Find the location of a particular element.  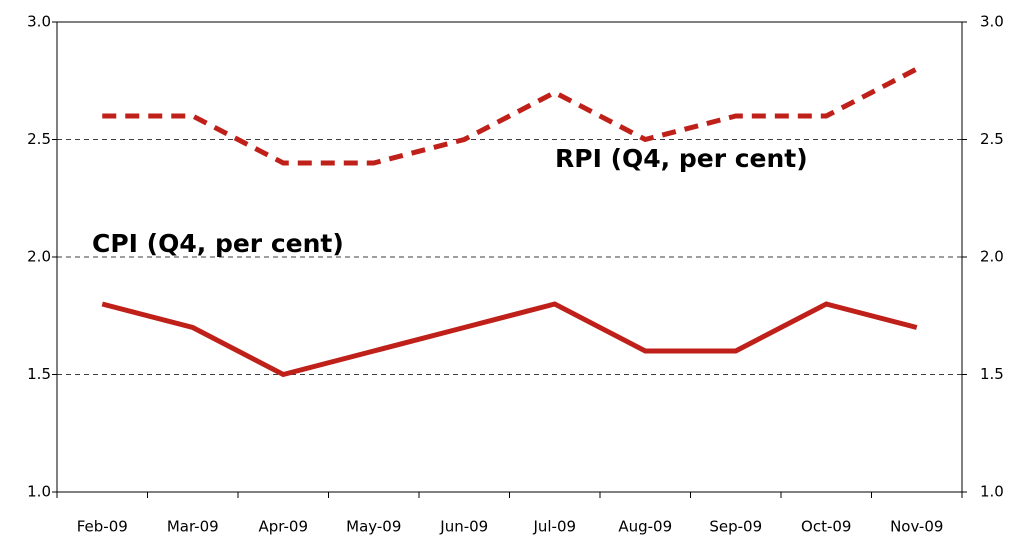

y2-tick-label: 2.5 is located at coordinates (992, 139).